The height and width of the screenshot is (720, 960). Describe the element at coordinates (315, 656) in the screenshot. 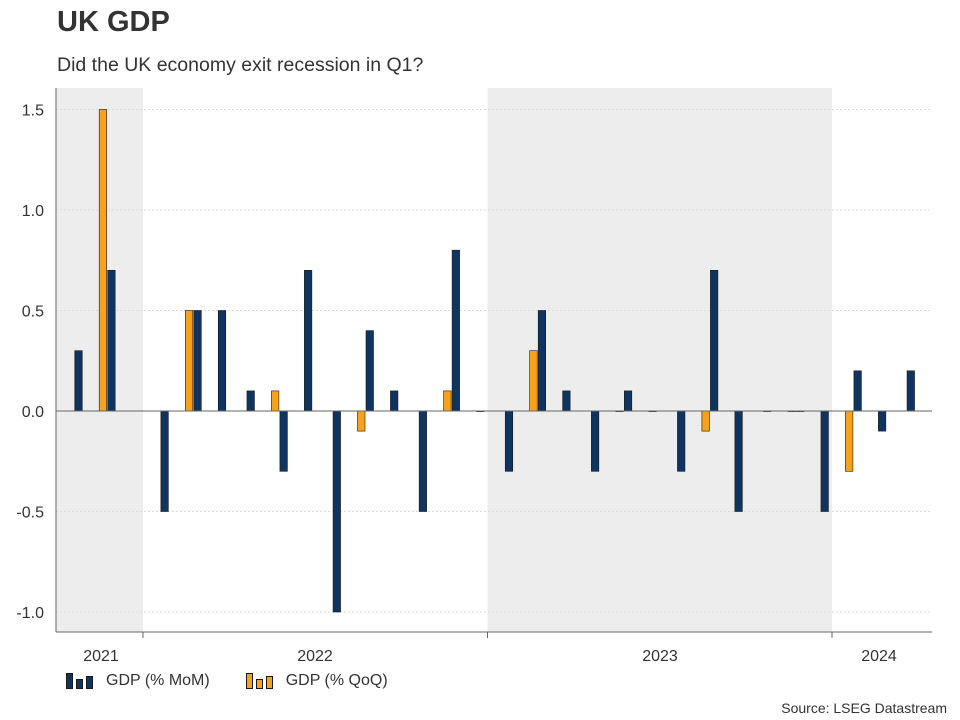

I see `x-tick-label: 2022` at that location.